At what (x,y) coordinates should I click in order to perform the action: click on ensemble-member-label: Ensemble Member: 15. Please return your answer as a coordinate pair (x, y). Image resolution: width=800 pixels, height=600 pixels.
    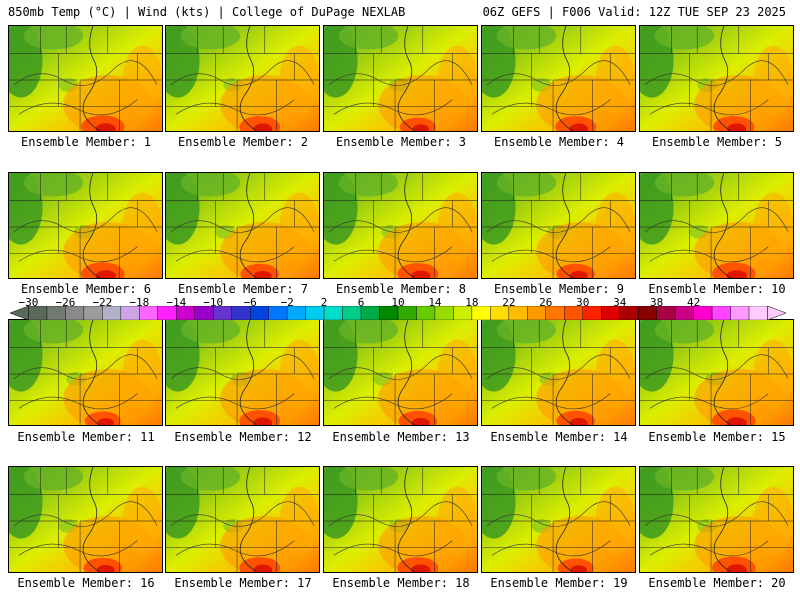
    Looking at the image, I should click on (717, 437).